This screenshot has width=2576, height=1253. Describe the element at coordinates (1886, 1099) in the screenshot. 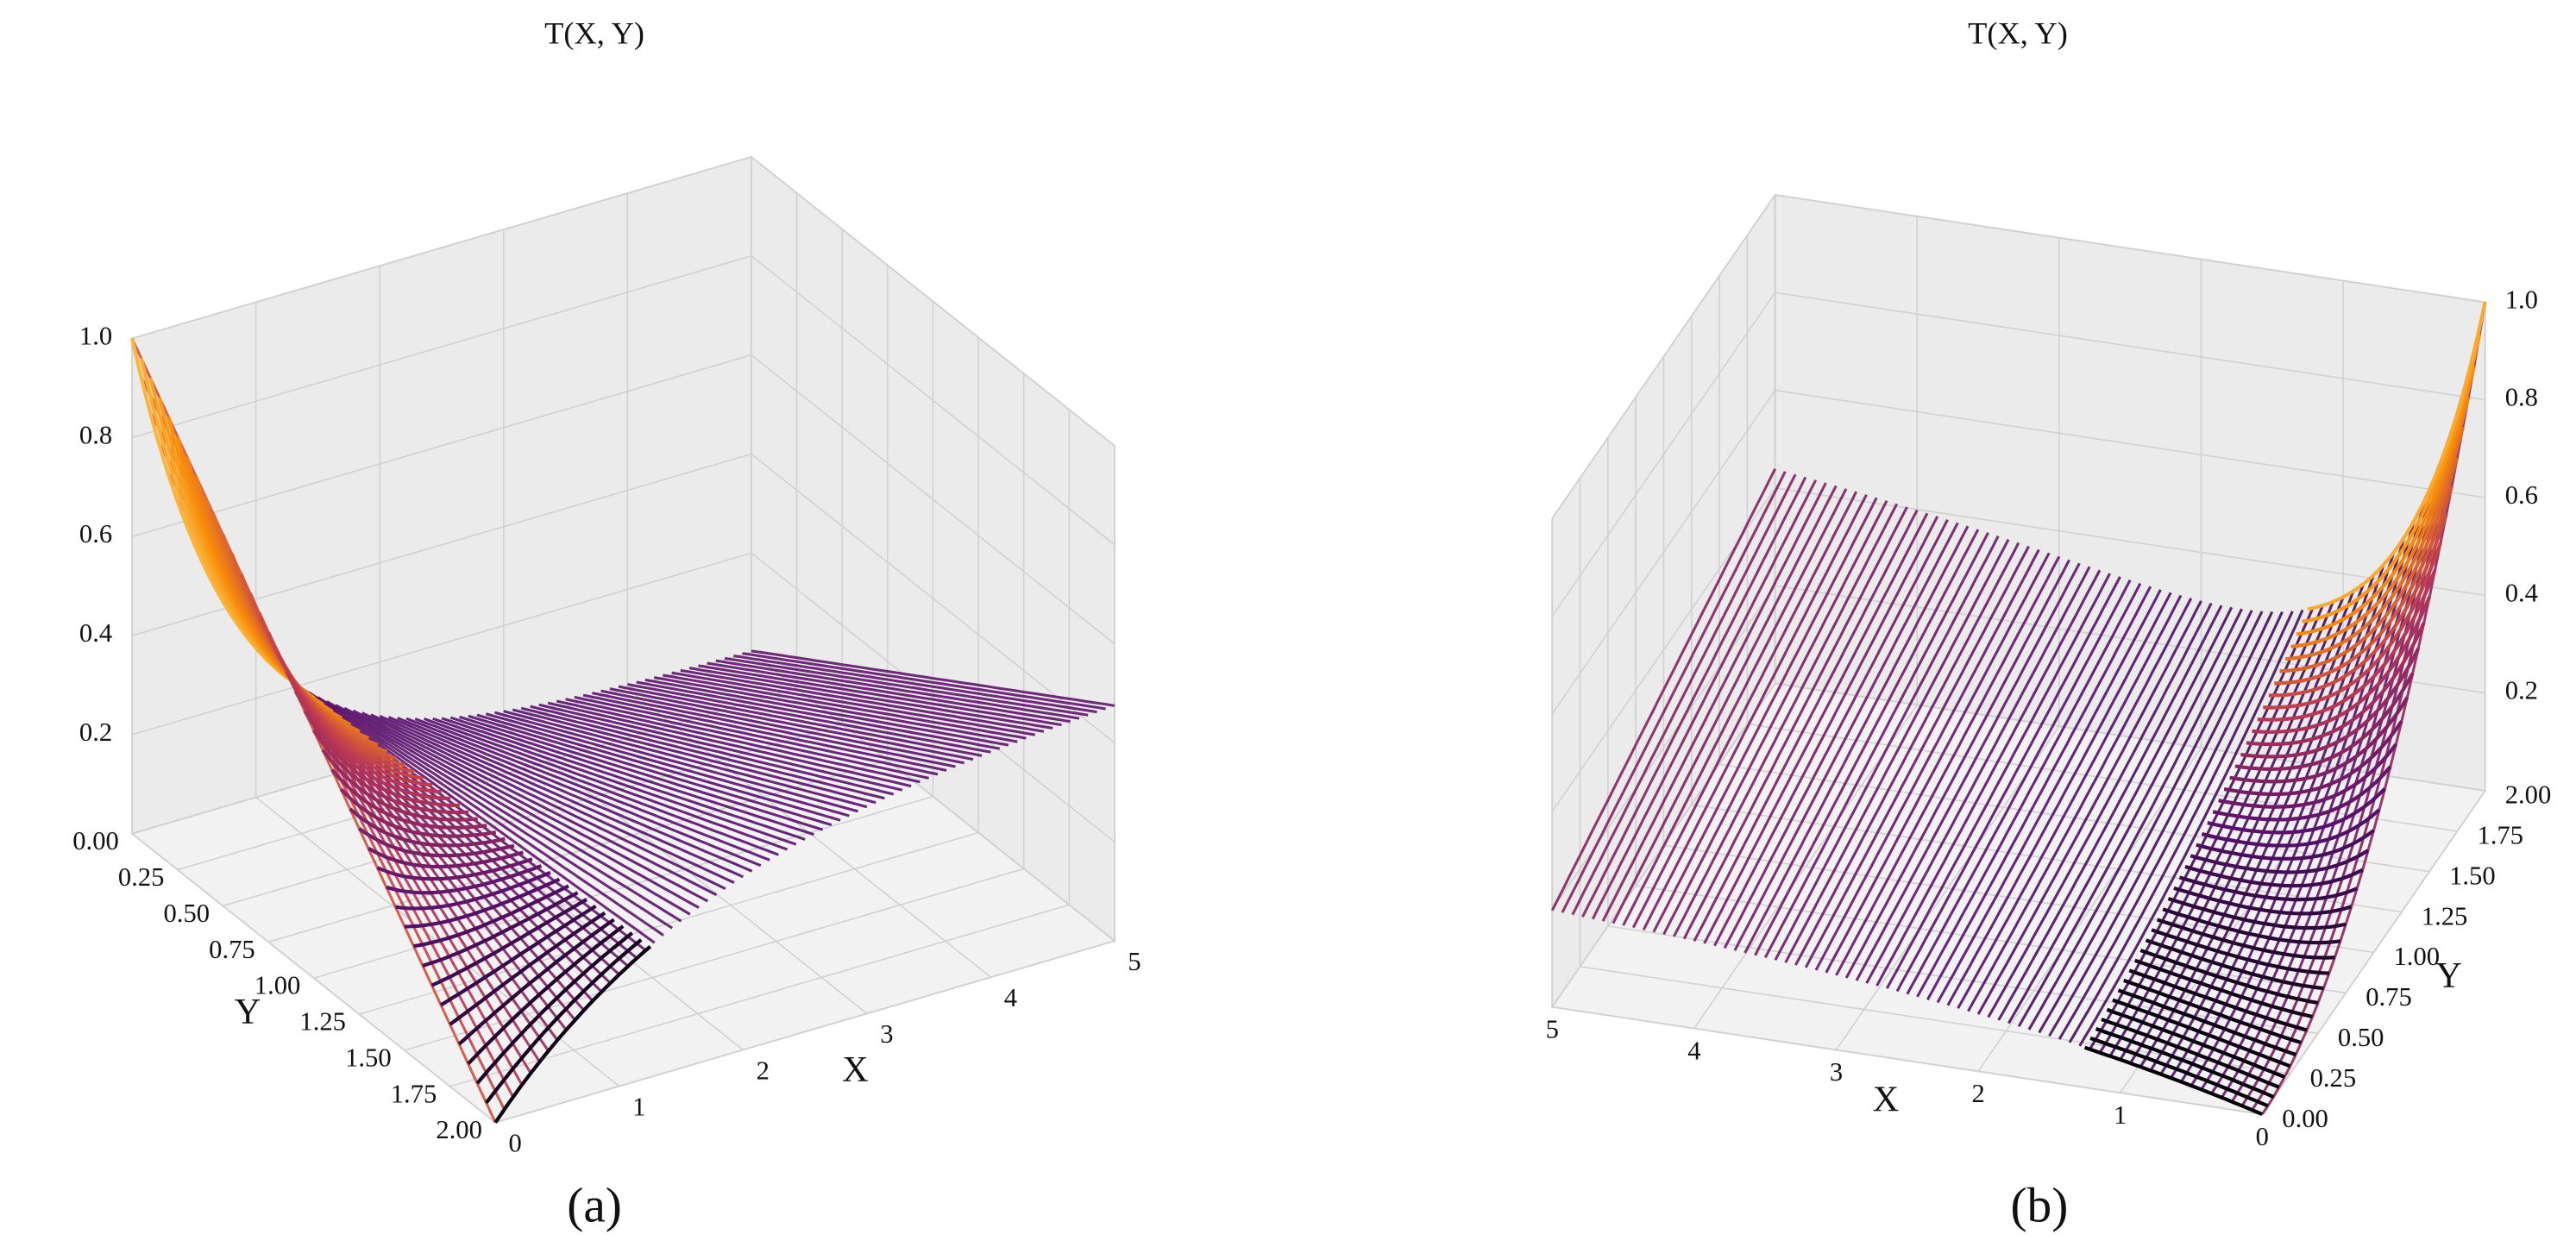

I see `x-axis-label: X` at that location.